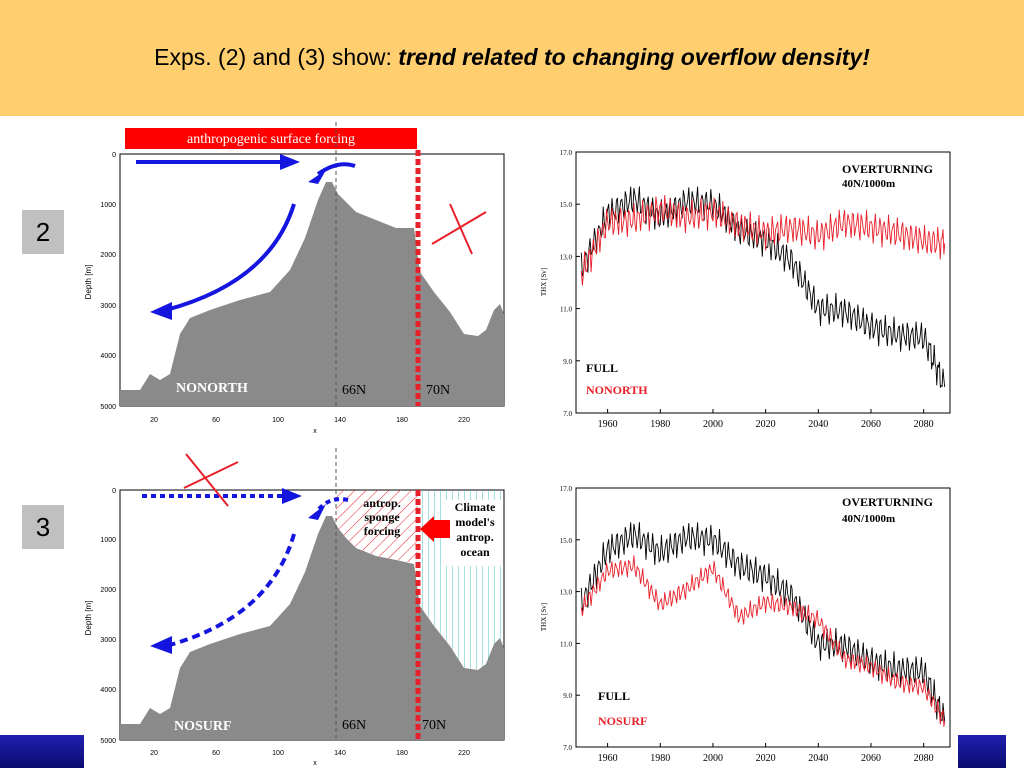  What do you see at coordinates (982, 751) in the screenshot?
I see `footer-bar-right` at bounding box center [982, 751].